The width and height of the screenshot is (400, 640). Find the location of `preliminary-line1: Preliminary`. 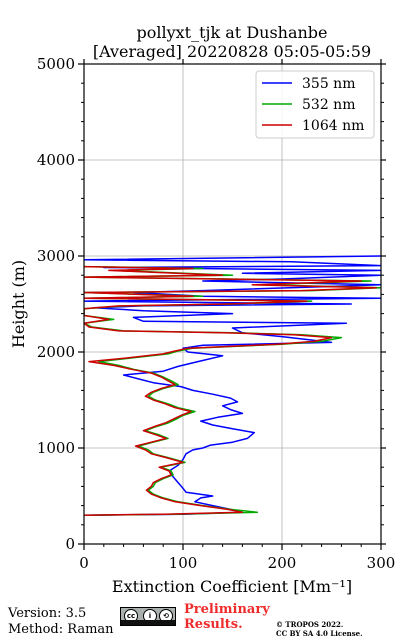

preliminary-line1: Preliminary is located at coordinates (227, 609).